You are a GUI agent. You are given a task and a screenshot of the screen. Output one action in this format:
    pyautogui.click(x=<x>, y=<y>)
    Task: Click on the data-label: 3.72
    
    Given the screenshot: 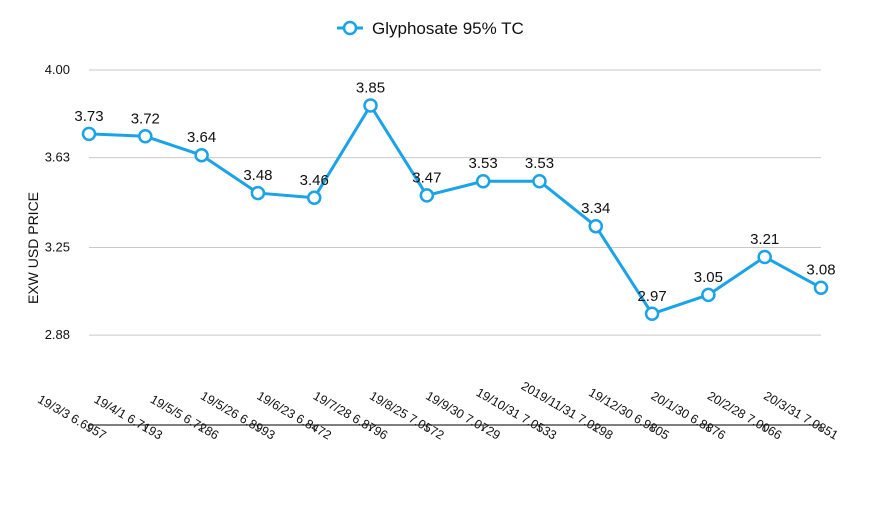 What is the action you would take?
    pyautogui.click(x=145, y=118)
    